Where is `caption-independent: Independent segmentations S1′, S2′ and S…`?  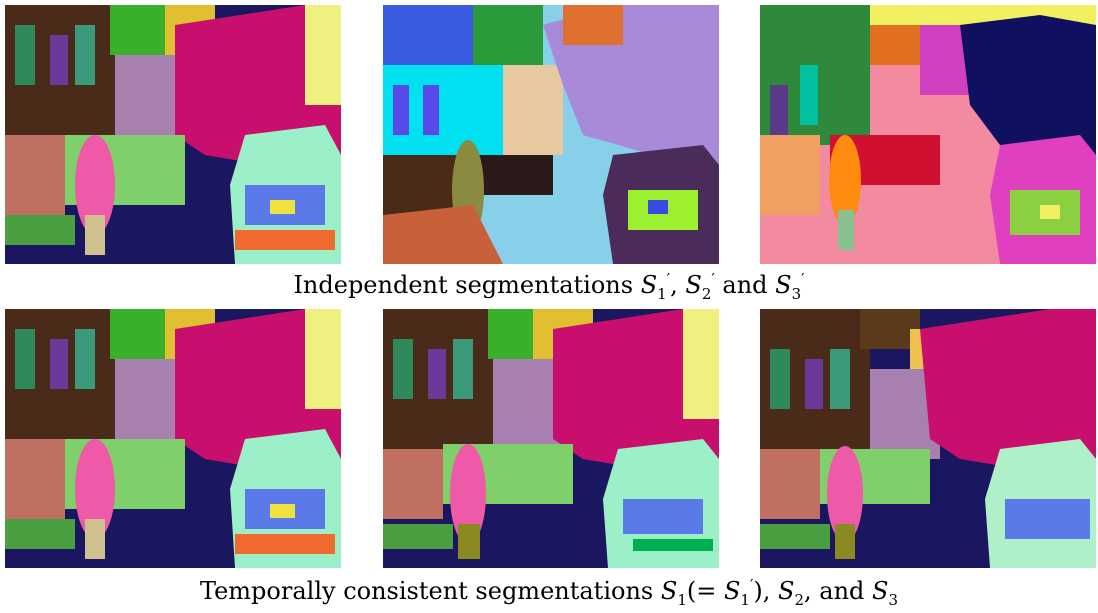 caption-independent: Independent segmentations S1′, S2′ and S… is located at coordinates (549, 286).